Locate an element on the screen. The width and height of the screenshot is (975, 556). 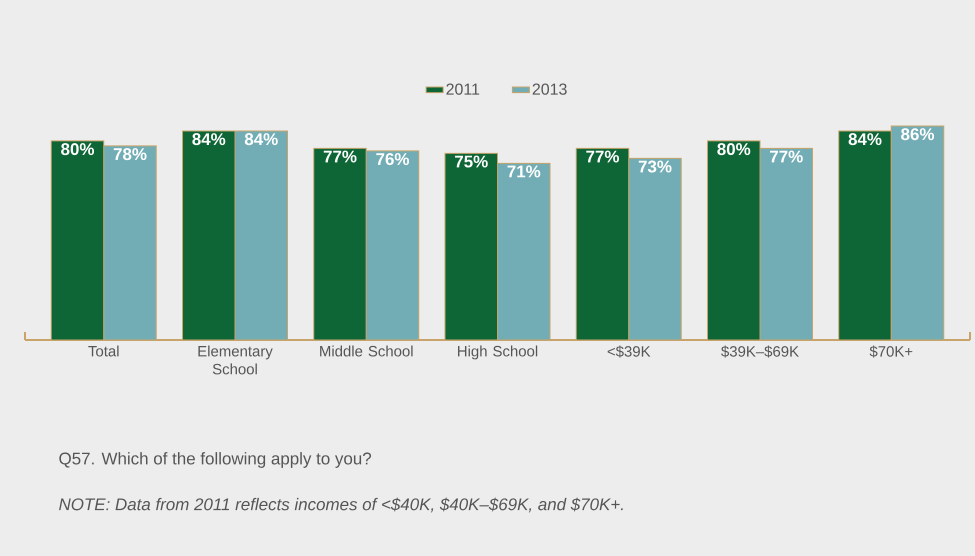
data-label: 71% is located at coordinates (524, 172).